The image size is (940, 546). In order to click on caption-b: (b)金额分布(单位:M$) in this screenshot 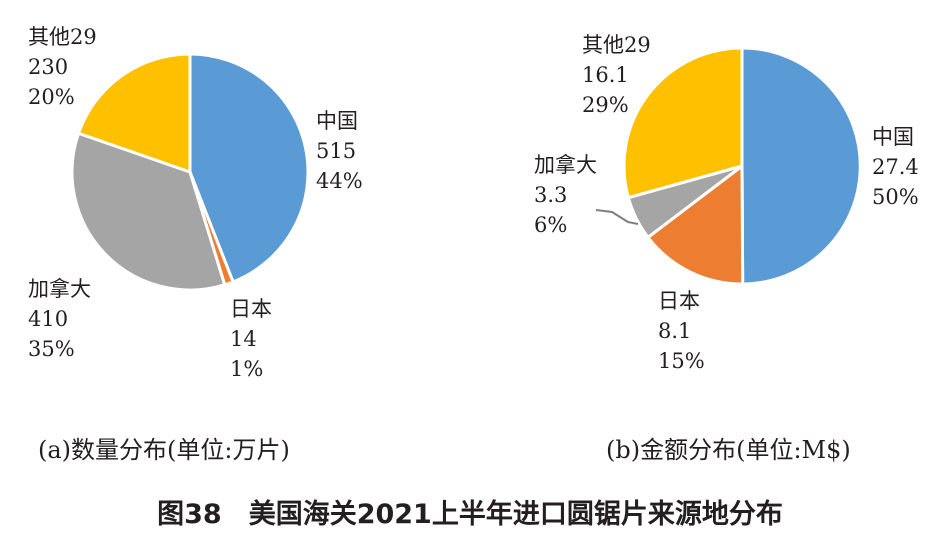, I will do `click(728, 450)`.